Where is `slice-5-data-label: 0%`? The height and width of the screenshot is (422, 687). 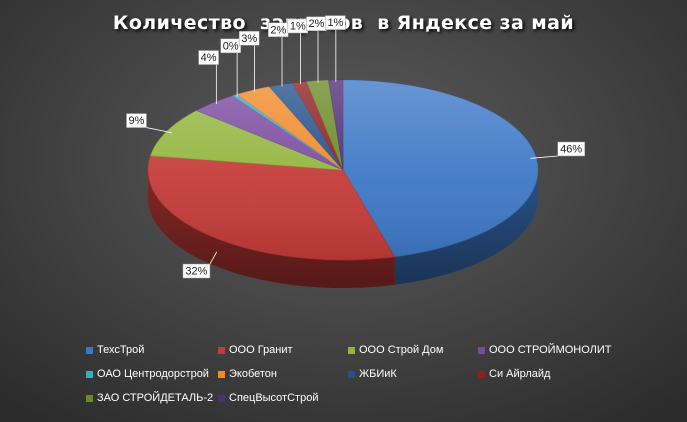
slice-5-data-label: 0% is located at coordinates (231, 46).